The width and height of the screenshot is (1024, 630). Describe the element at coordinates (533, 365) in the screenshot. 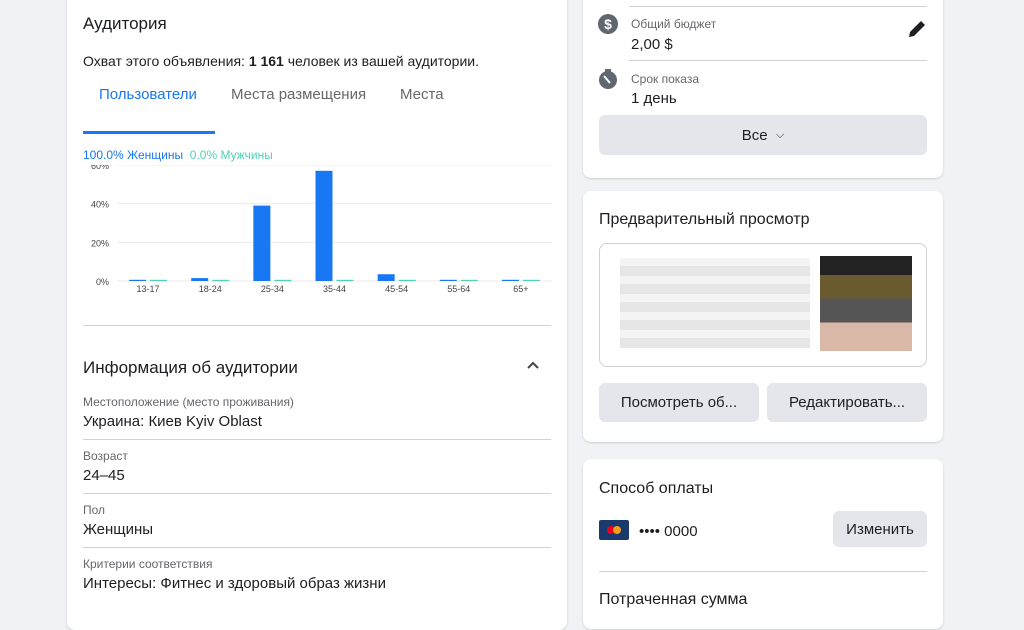

I see `chevron-up-icon` at that location.